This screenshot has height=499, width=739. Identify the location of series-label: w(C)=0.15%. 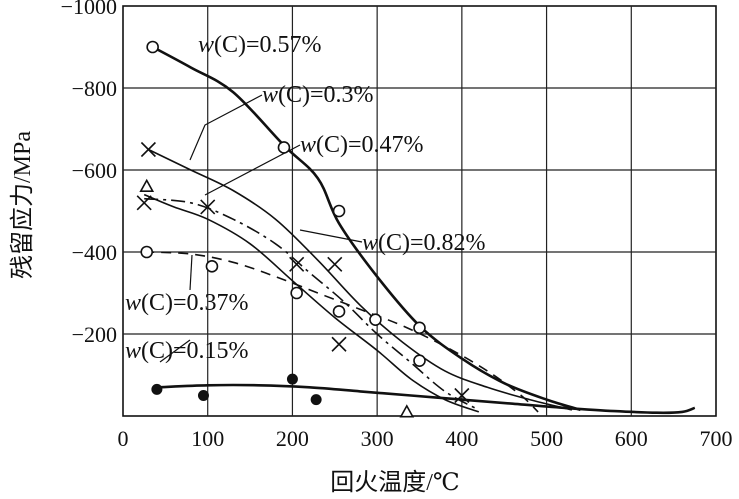
(187, 351).